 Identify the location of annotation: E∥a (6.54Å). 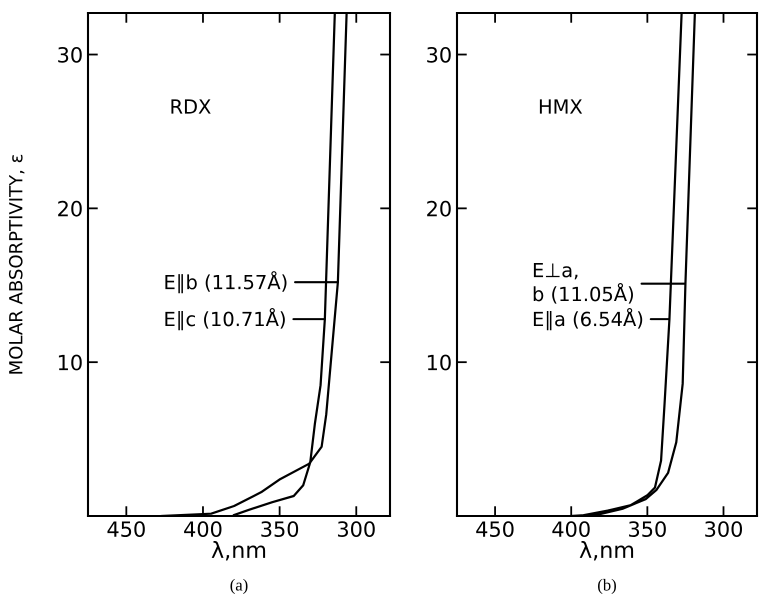
(588, 319).